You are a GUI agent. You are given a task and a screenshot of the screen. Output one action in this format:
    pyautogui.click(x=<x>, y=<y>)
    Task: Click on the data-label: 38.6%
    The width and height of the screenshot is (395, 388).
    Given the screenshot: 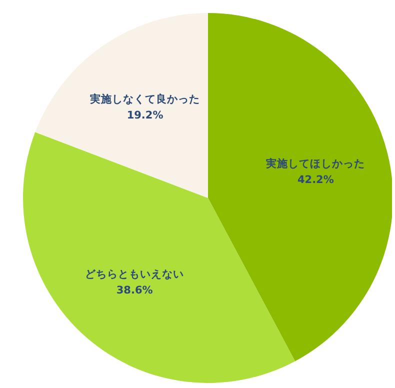 What is the action you would take?
    pyautogui.click(x=135, y=290)
    